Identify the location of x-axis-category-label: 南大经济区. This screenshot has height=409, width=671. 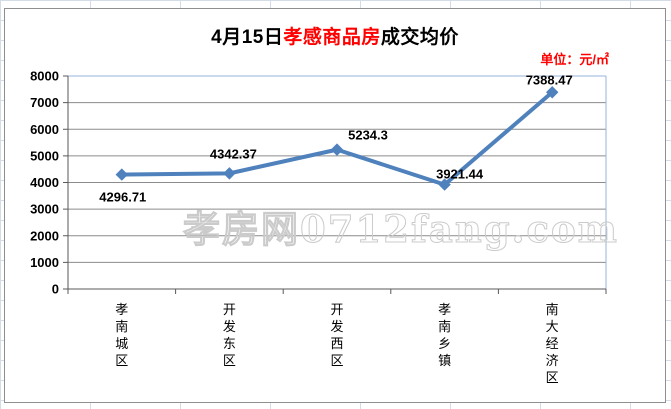
(552, 343).